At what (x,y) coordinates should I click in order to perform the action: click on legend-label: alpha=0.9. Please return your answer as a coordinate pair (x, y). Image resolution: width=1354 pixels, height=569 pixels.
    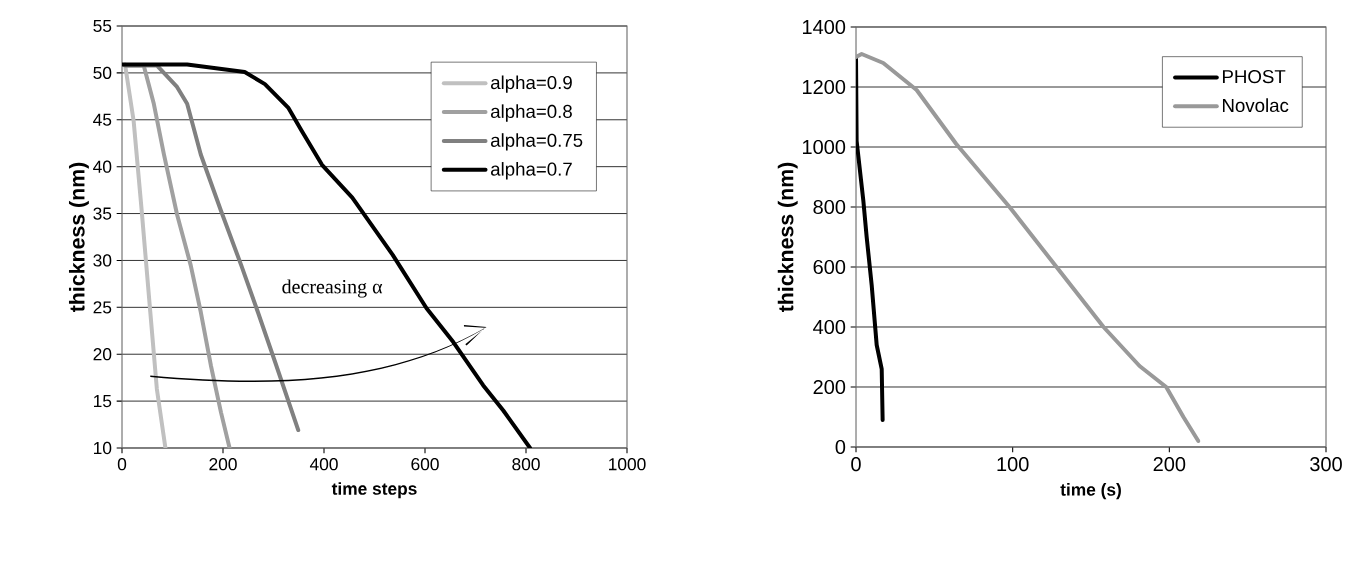
    Looking at the image, I should click on (531, 84).